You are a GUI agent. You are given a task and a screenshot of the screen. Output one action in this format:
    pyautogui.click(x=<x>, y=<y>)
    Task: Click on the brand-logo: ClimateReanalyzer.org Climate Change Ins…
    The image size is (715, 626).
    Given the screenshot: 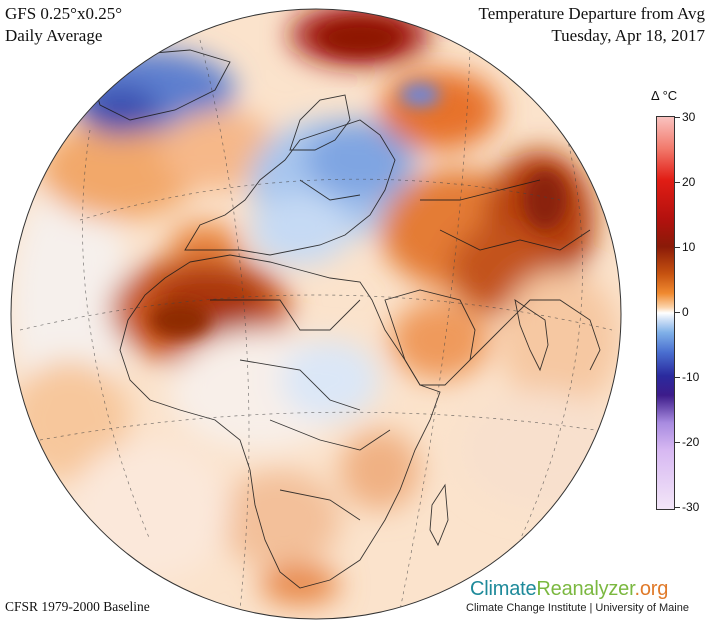 What is the action you would take?
    pyautogui.click(x=588, y=596)
    